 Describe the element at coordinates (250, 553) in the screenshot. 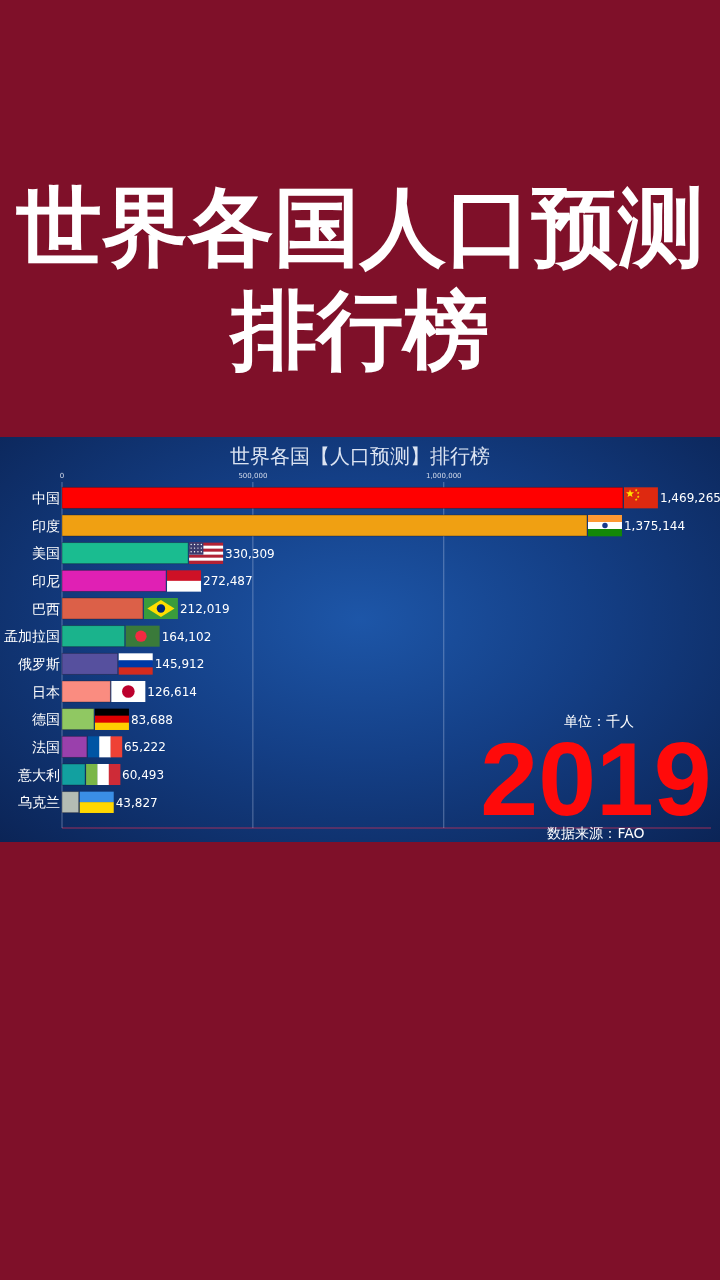

I see `data-label: 330,309` at that location.